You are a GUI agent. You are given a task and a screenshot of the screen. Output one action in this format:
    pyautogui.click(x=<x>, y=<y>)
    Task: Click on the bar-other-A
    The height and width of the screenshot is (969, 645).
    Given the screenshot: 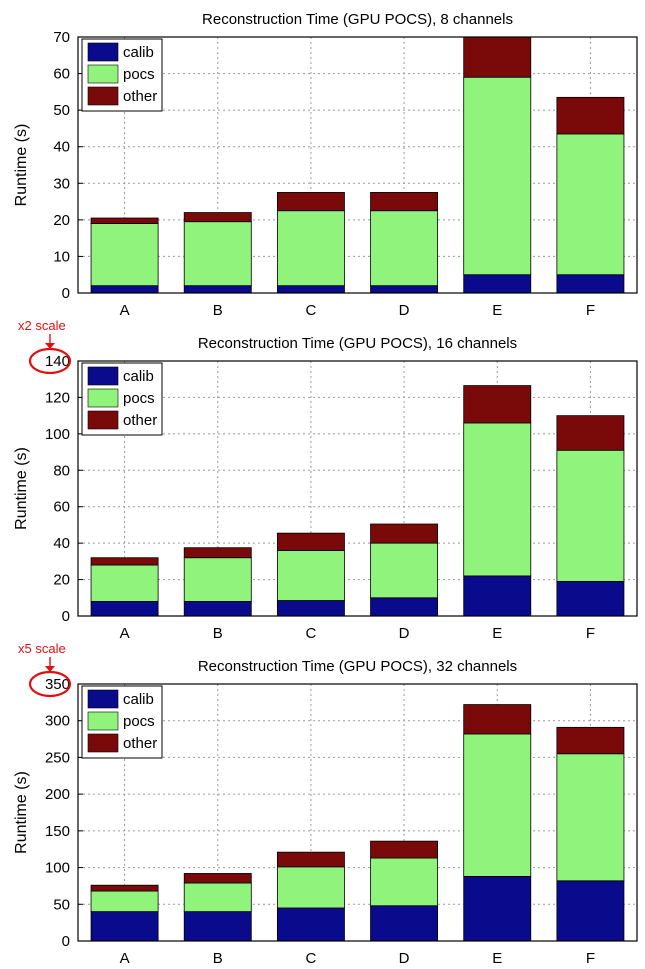 What is the action you would take?
    pyautogui.click(x=124, y=220)
    